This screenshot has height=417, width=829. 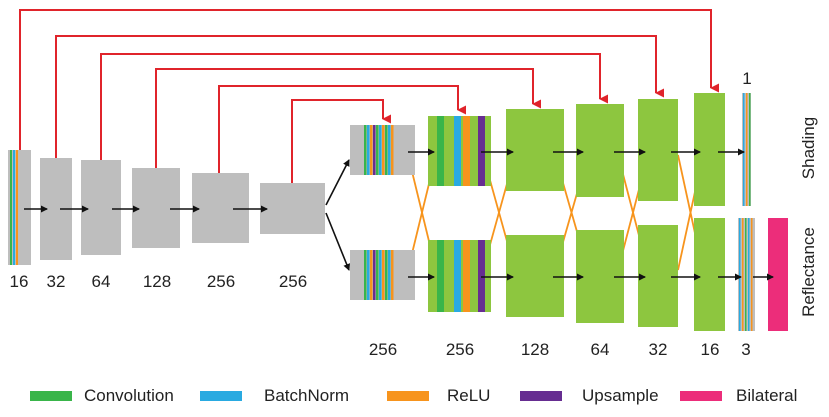 I want to click on reflectance-block-256a, so click(x=382, y=275).